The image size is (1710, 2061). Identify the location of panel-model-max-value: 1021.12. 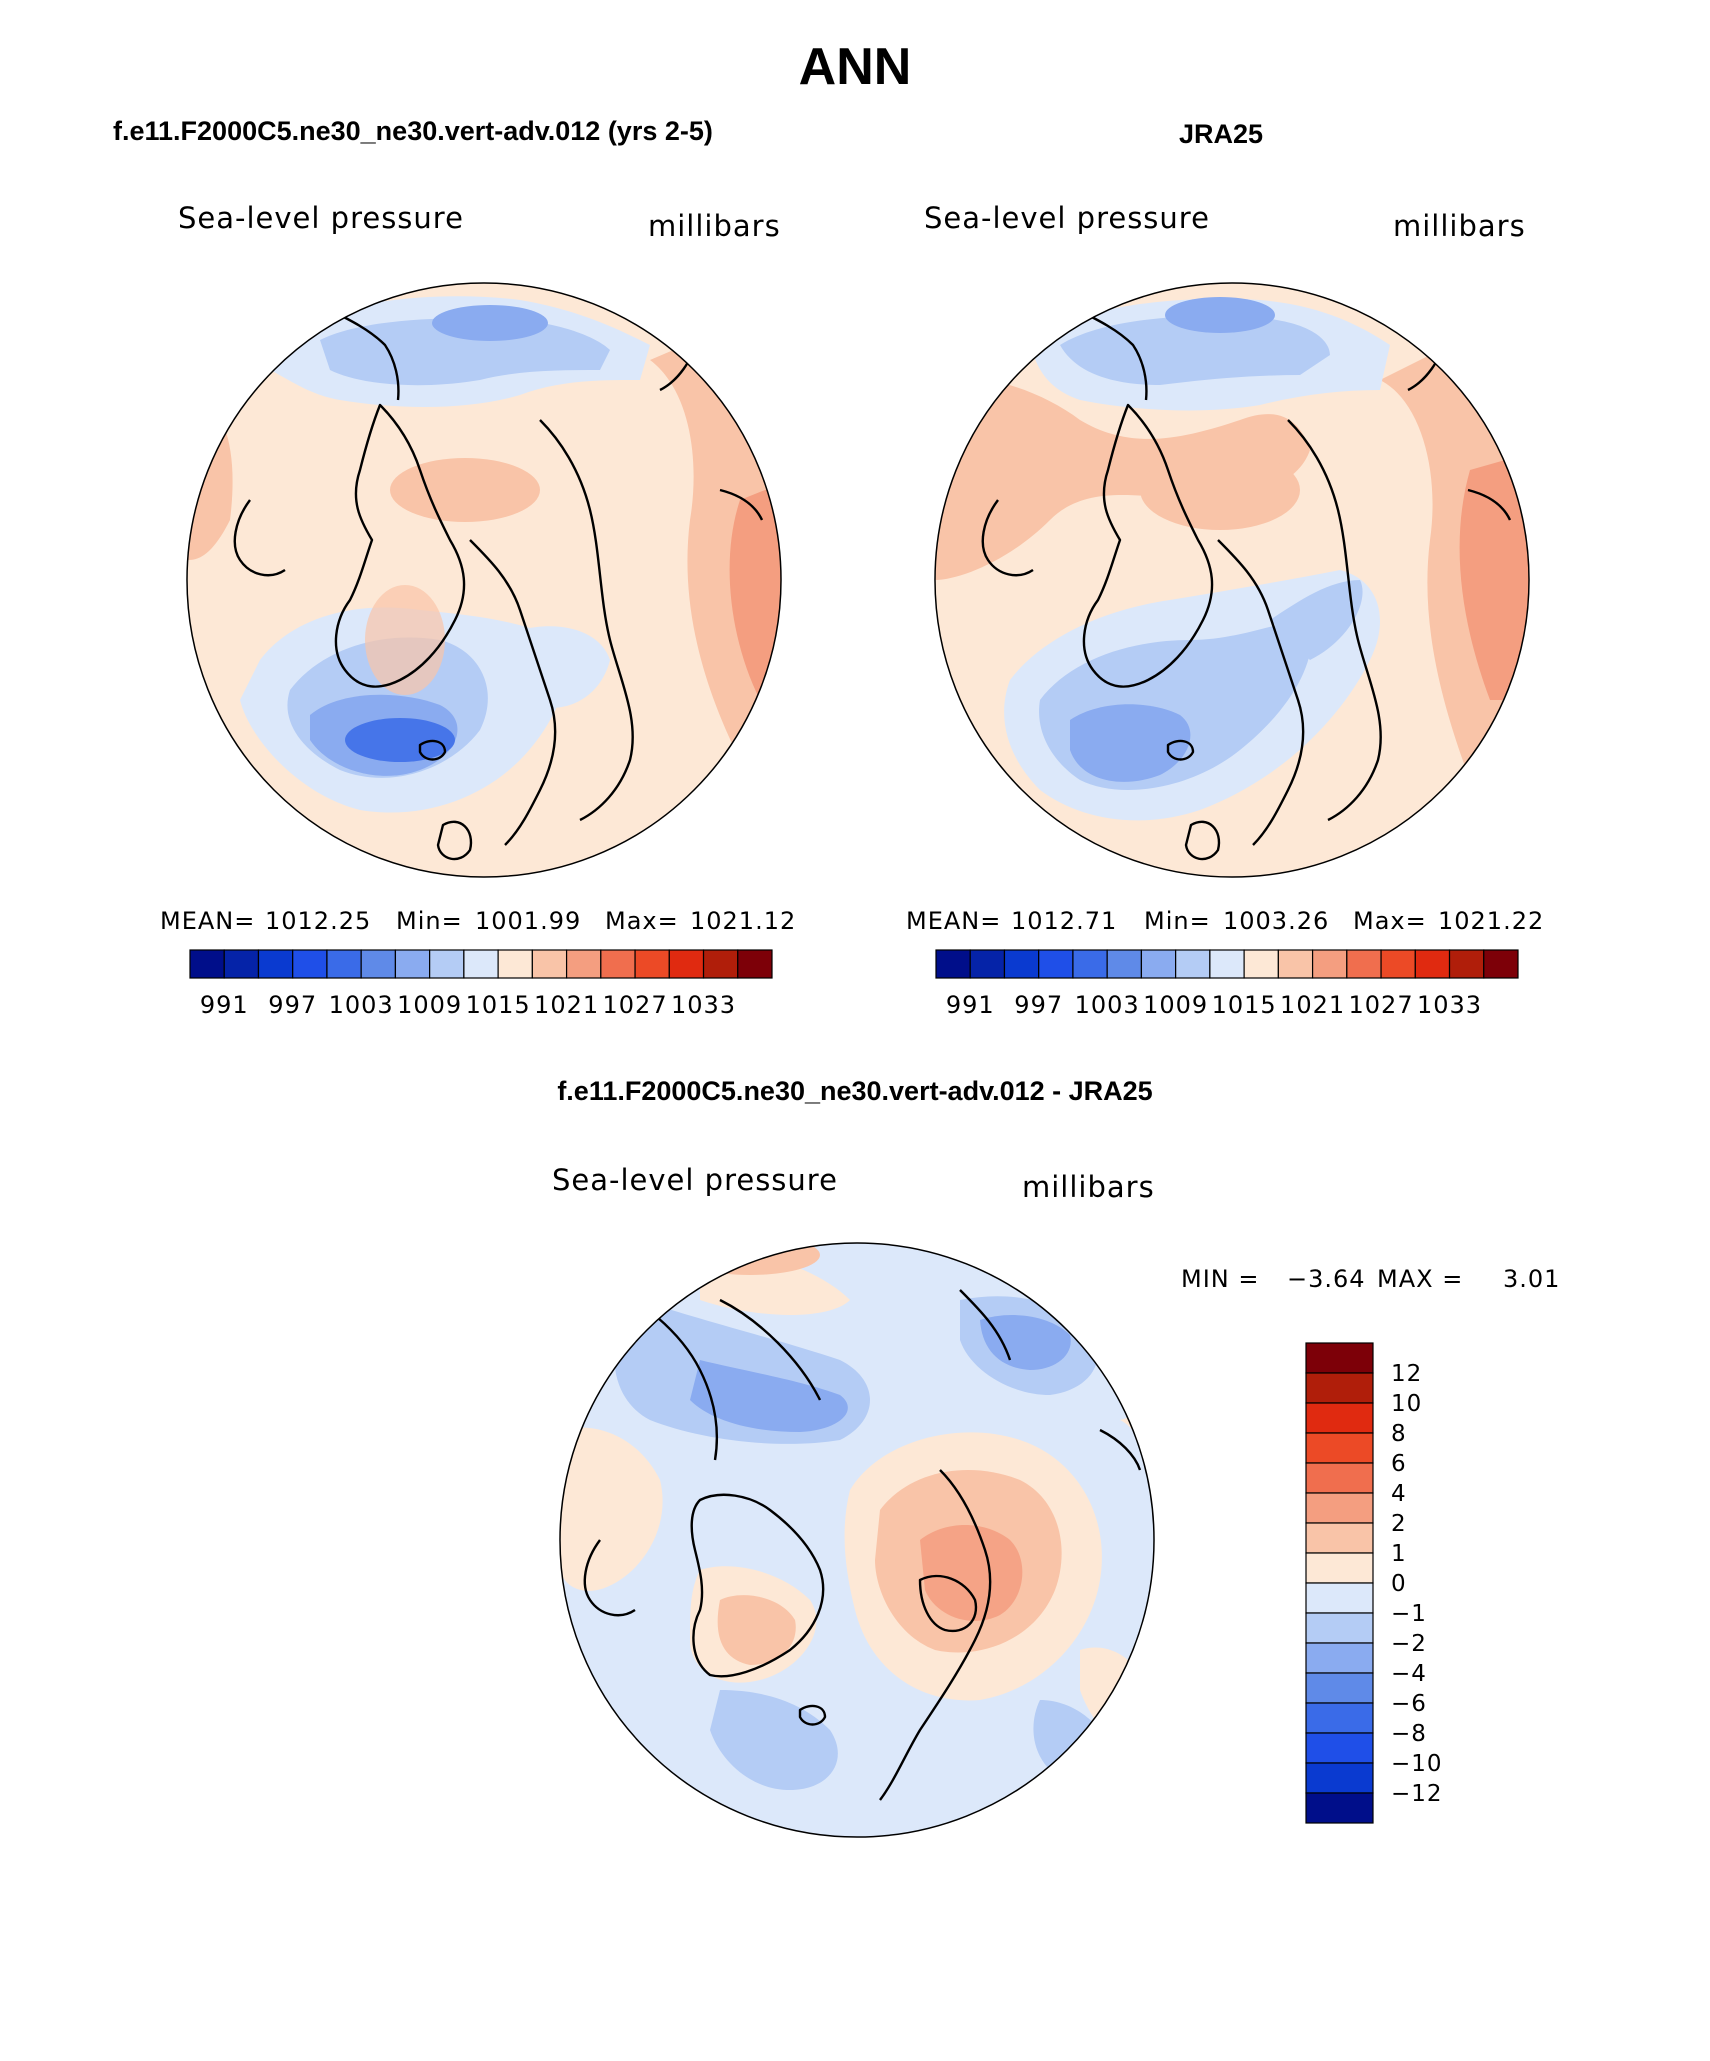
(743, 921).